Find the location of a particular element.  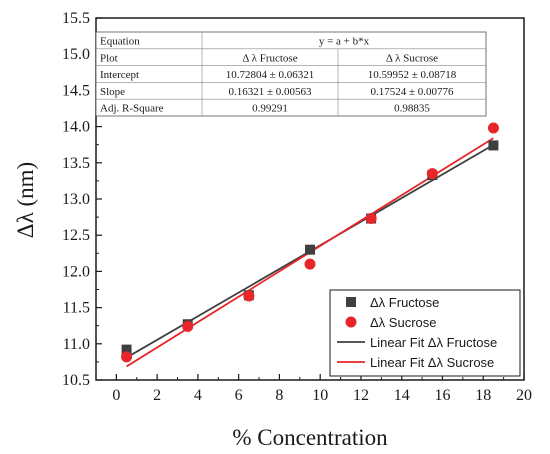

x-tick-label: 10 is located at coordinates (320, 395).